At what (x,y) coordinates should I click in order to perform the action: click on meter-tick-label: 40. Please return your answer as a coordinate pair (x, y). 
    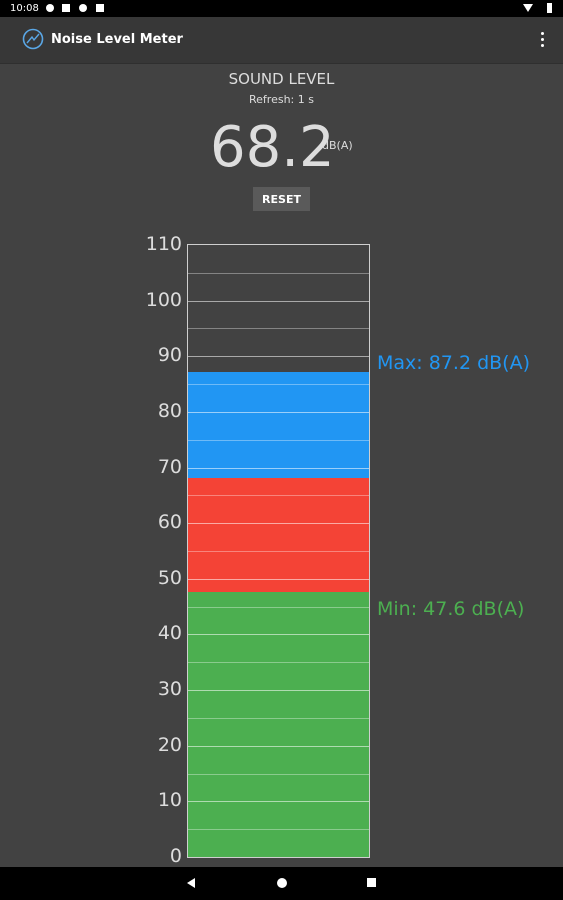
    Looking at the image, I should click on (169, 633).